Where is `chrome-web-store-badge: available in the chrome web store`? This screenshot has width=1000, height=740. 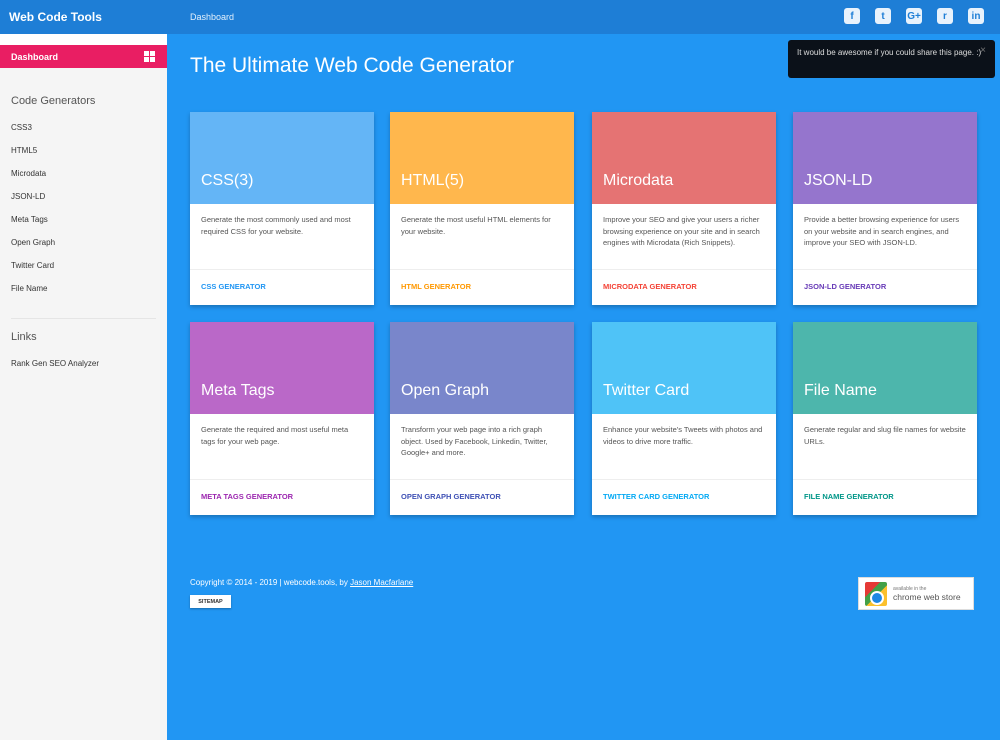 chrome-web-store-badge: available in the chrome web store is located at coordinates (916, 593).